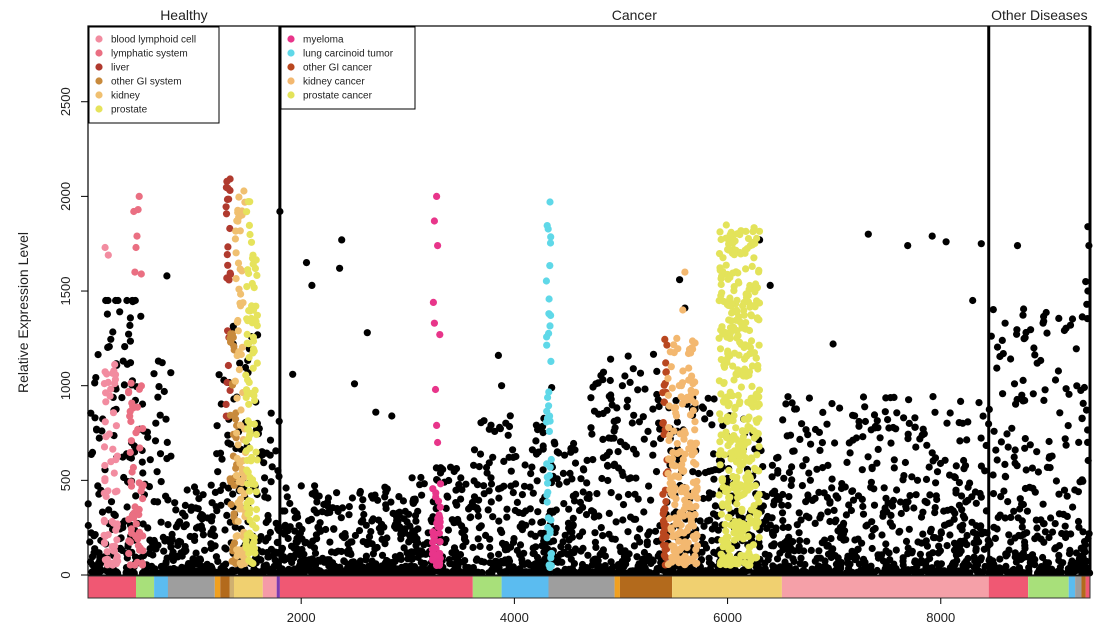 The width and height of the screenshot is (1097, 641). What do you see at coordinates (1048, 587) in the screenshot?
I see `tissue-bar-segment` at bounding box center [1048, 587].